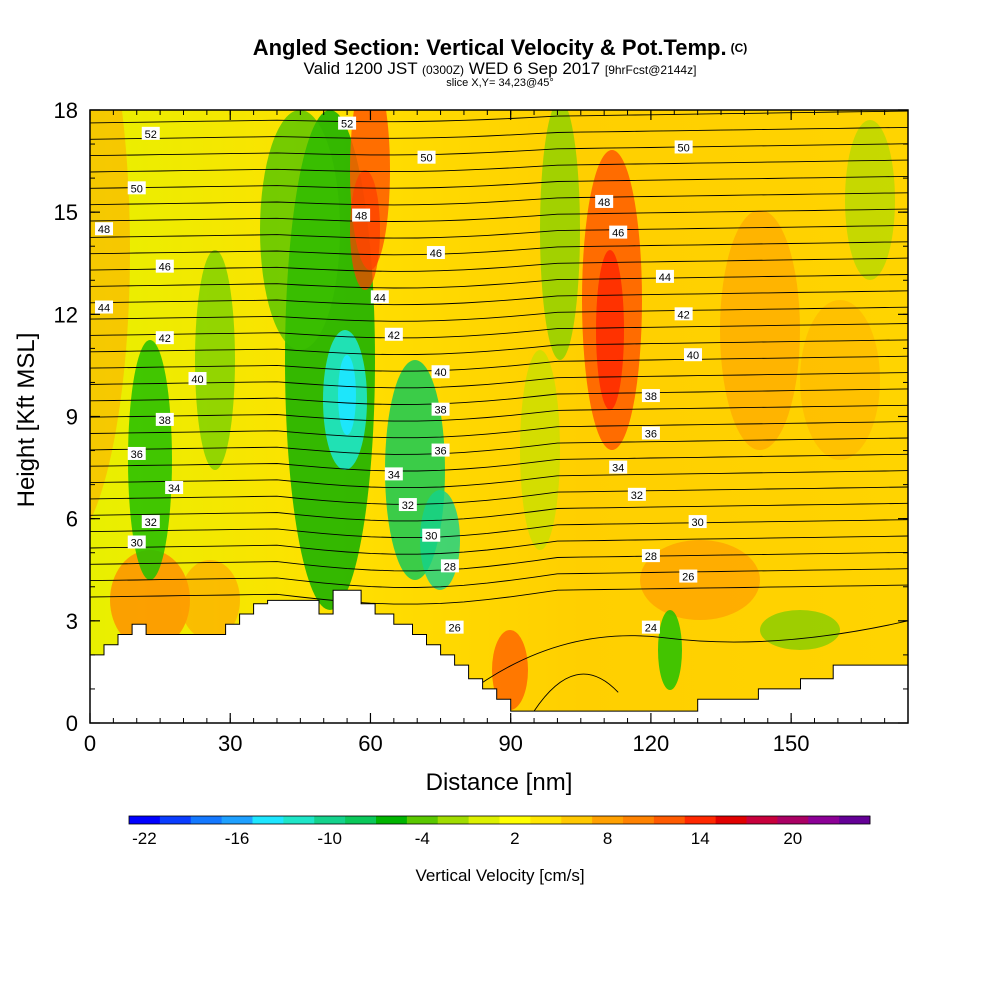 This screenshot has height=1000, width=1000. Describe the element at coordinates (436, 254) in the screenshot. I see `contour-label-text: 46` at that location.